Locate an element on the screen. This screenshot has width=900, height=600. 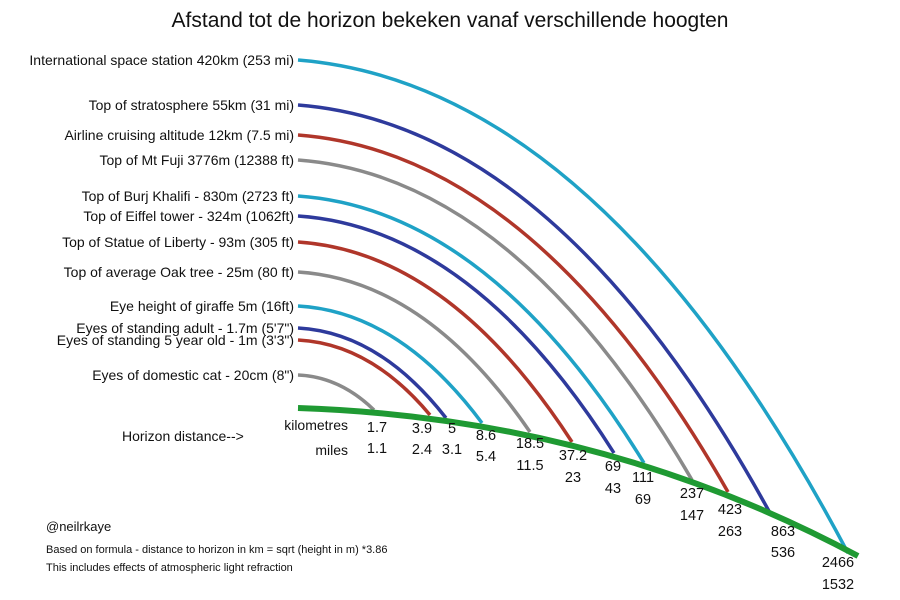
height-label: Eye height of giraffe 5m (16ft) is located at coordinates (202, 306).